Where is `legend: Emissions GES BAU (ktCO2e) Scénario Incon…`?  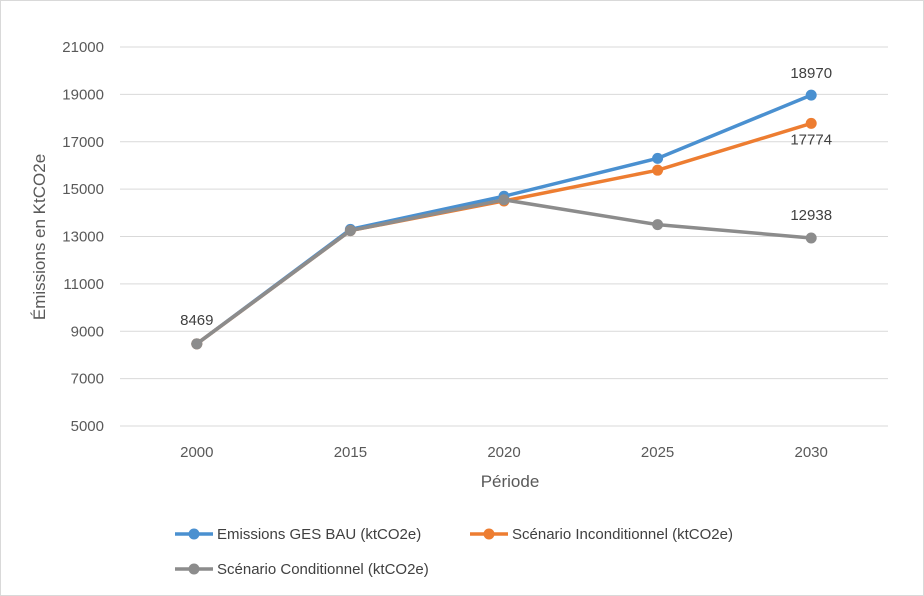
legend: Emissions GES BAU (ktCO2e) Scénario Incon… is located at coordinates (454, 552).